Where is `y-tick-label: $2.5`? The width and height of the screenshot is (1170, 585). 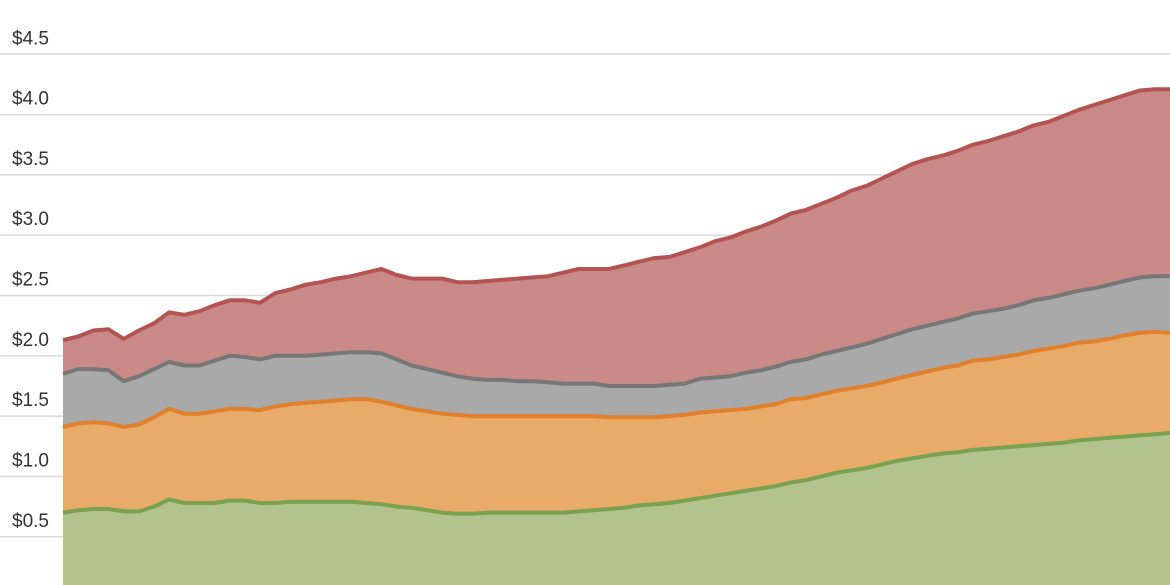
y-tick-label: $2.5 is located at coordinates (30, 280).